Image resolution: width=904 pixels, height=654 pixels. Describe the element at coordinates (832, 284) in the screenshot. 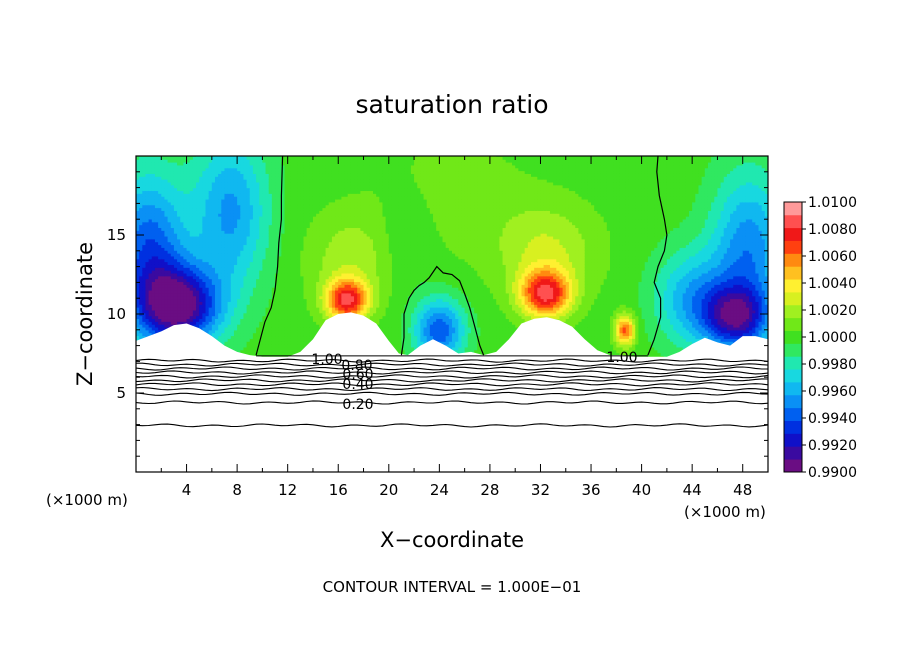

I see `colorbar-label: 1.0040` at that location.